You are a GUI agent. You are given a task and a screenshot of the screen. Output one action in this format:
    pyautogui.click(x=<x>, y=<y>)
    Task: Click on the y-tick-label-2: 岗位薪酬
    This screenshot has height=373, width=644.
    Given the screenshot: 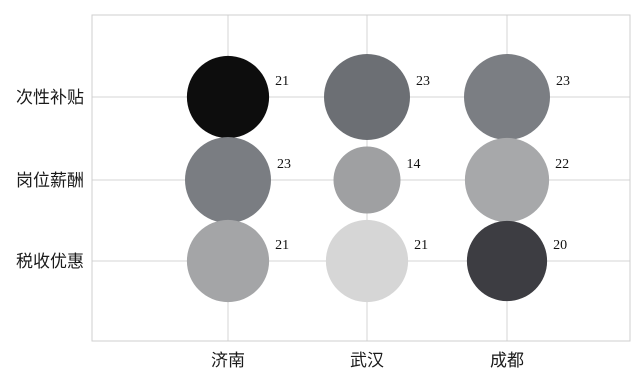 What is the action you would take?
    pyautogui.click(x=50, y=181)
    